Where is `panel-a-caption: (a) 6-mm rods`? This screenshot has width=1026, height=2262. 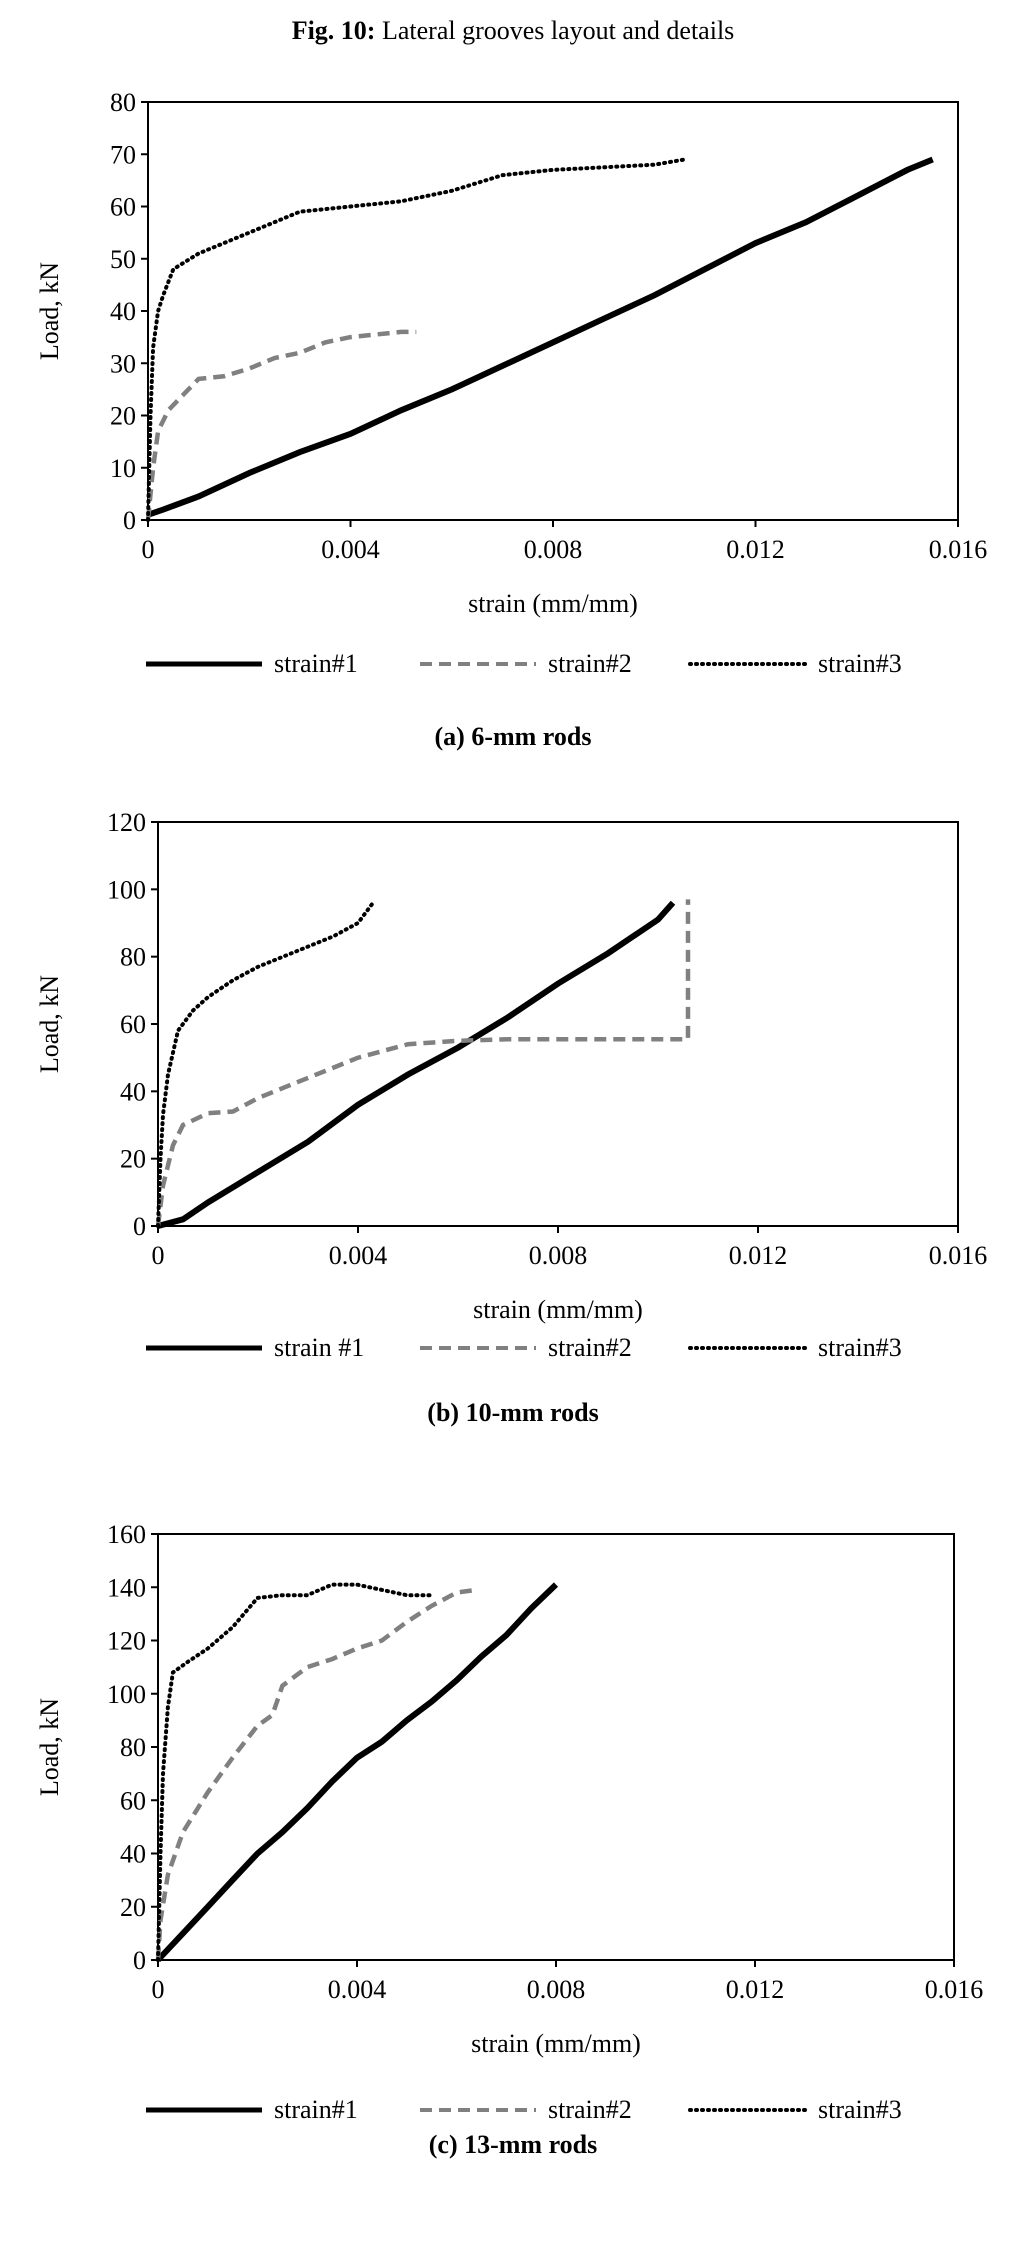
panel-a-caption: (a) 6-mm rods is located at coordinates (513, 736).